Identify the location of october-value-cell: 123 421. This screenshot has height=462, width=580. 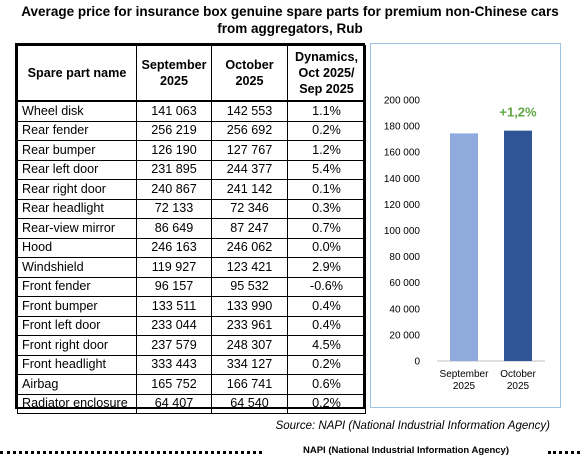
(249, 267).